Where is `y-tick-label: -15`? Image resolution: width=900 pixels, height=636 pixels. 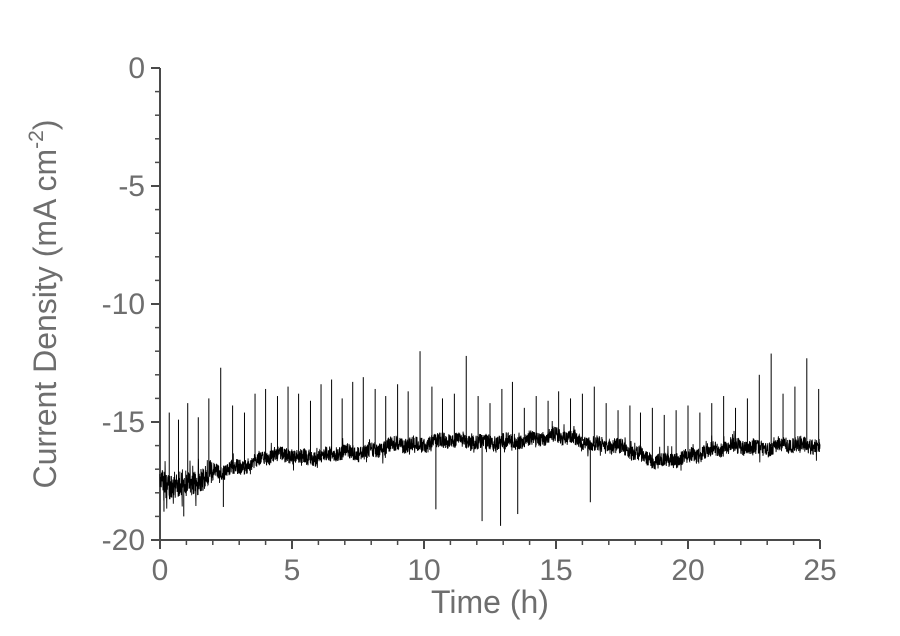
y-tick-label: -15 is located at coordinates (123, 422).